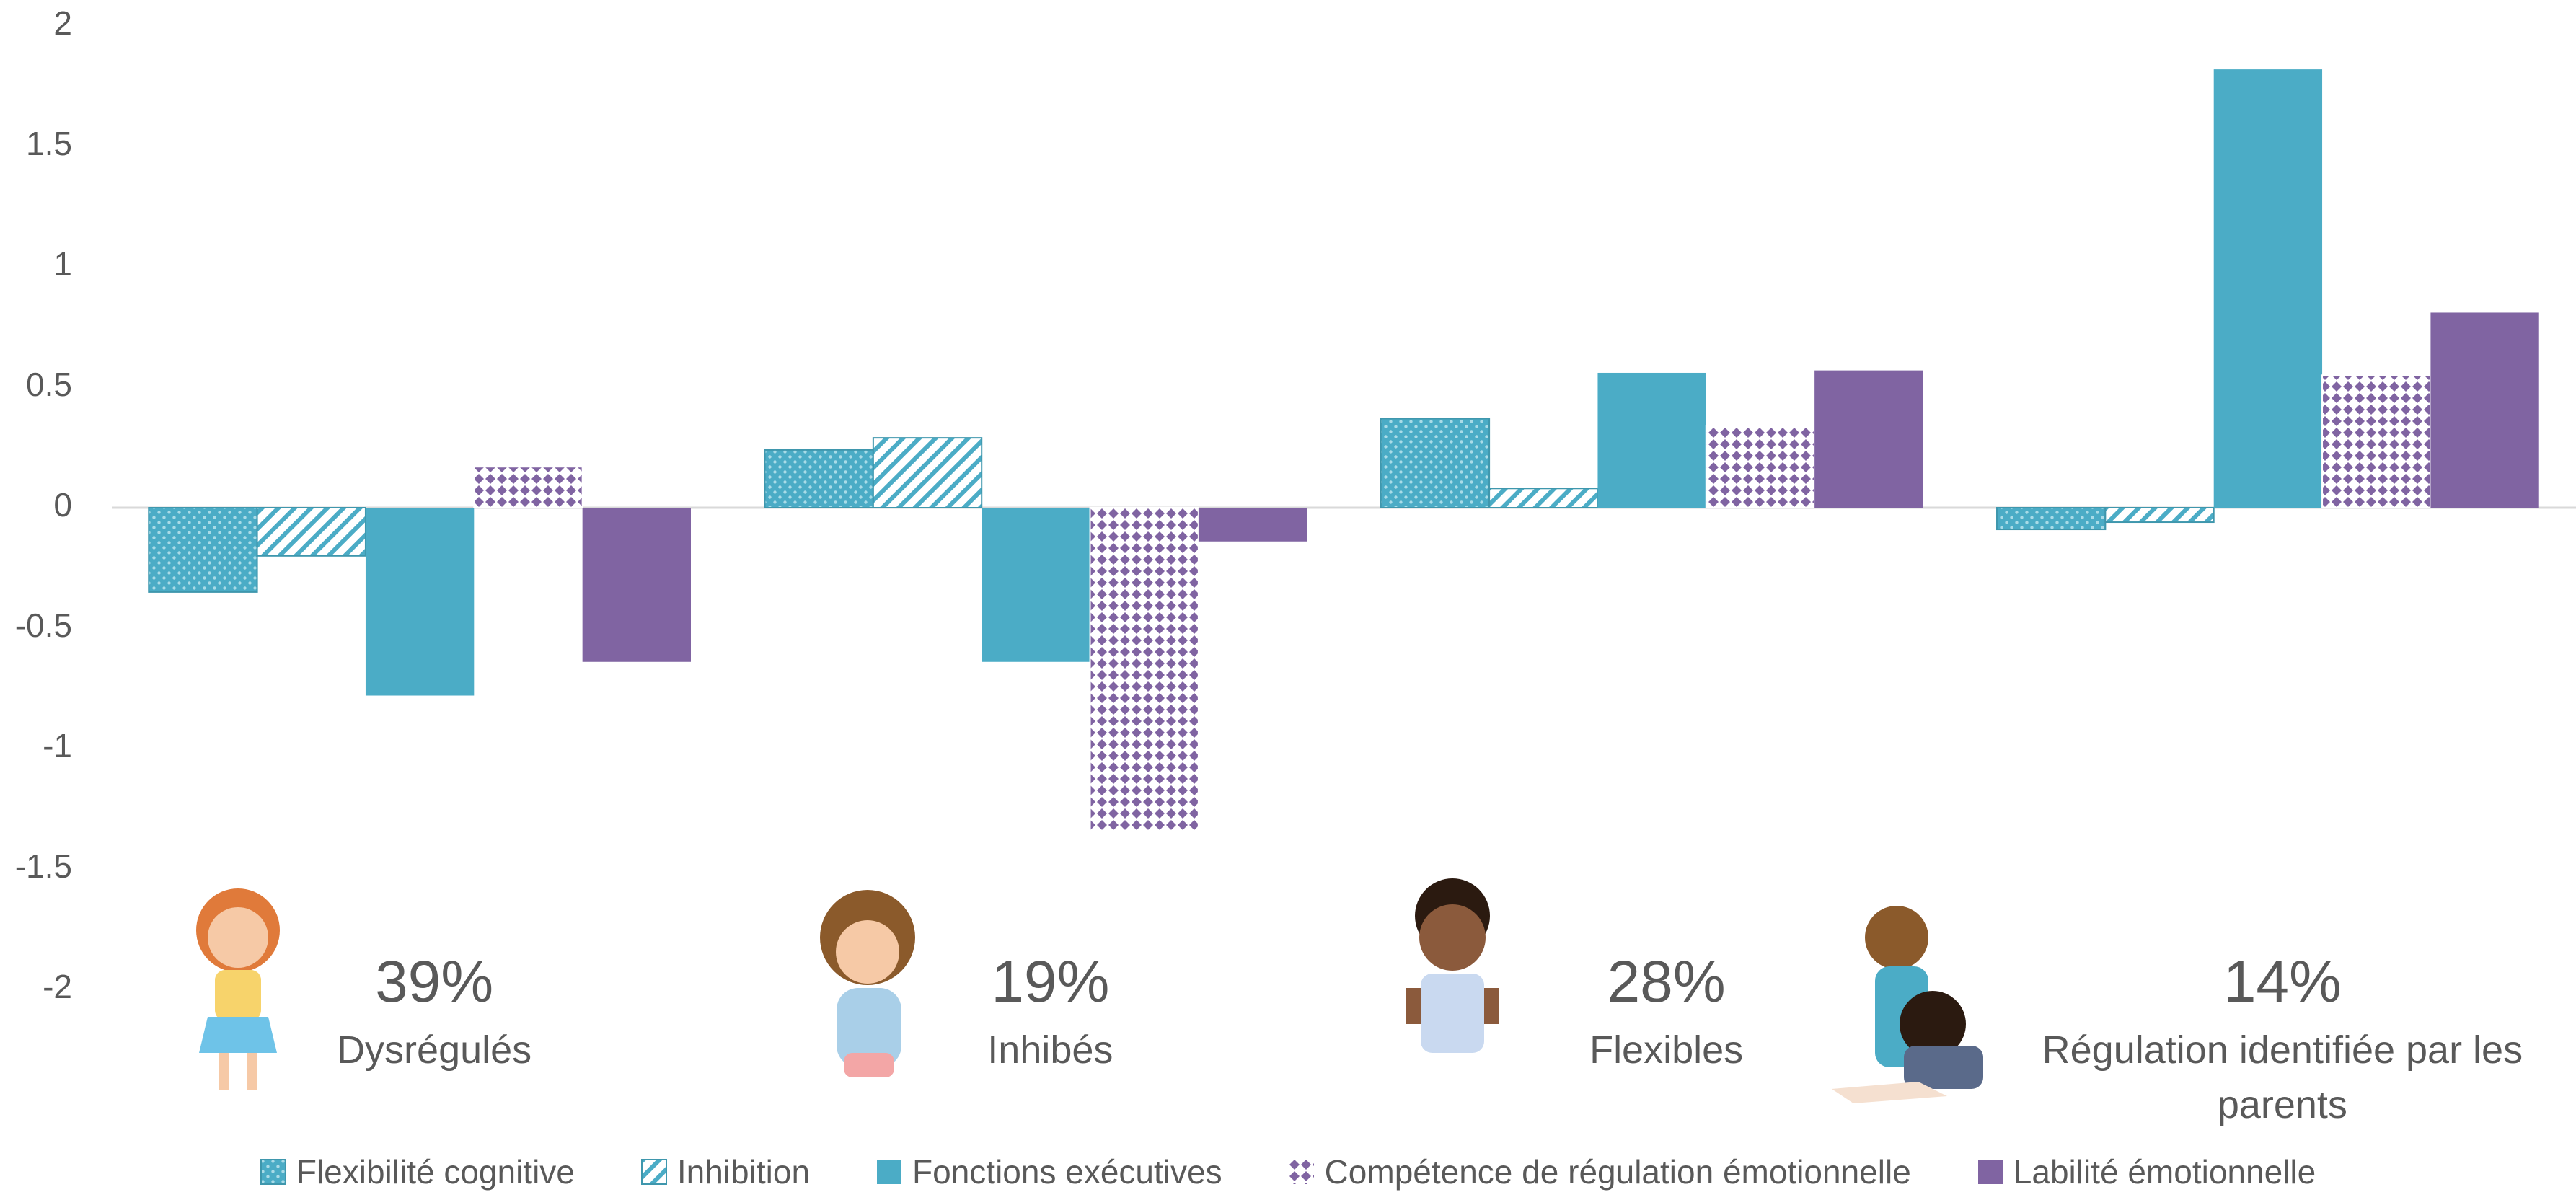 The image size is (2576, 1200). I want to click on legend-item: Flexibilité cognitive, so click(417, 1171).